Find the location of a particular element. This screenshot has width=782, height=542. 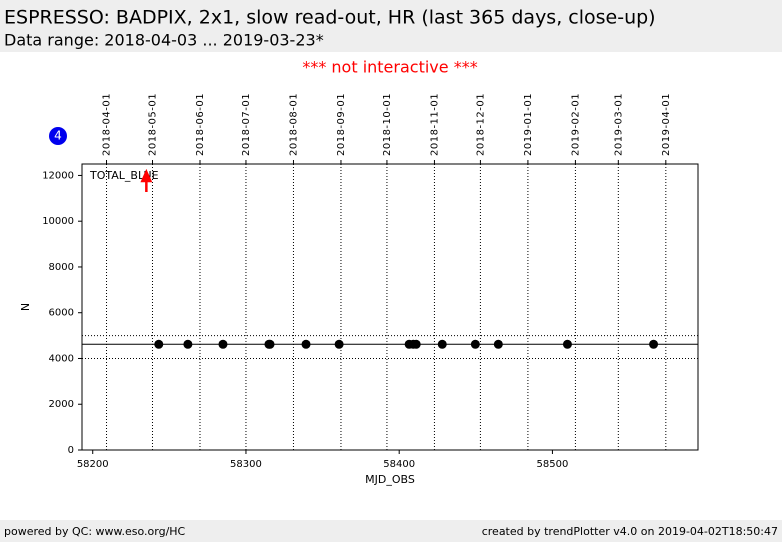

header-band is located at coordinates (391, 26).